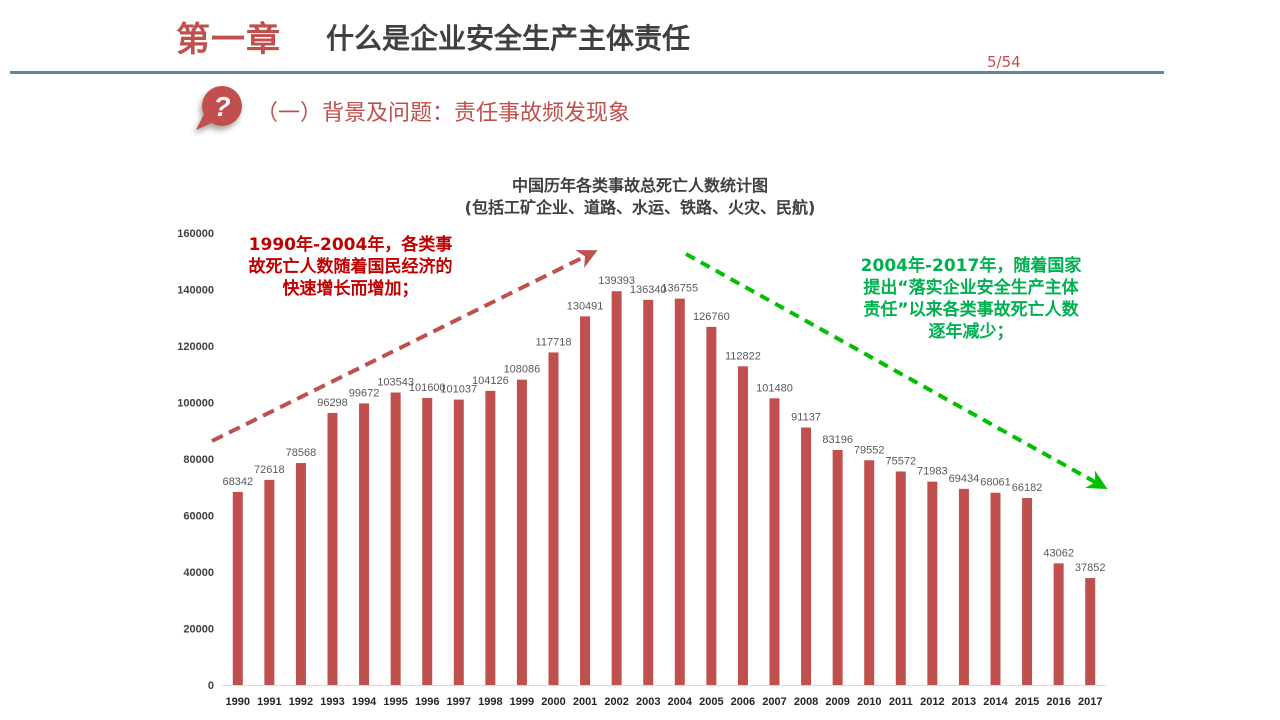 Image resolution: width=1280 pixels, height=720 pixels. What do you see at coordinates (1090, 702) in the screenshot?
I see `x-tick-label: 2017` at bounding box center [1090, 702].